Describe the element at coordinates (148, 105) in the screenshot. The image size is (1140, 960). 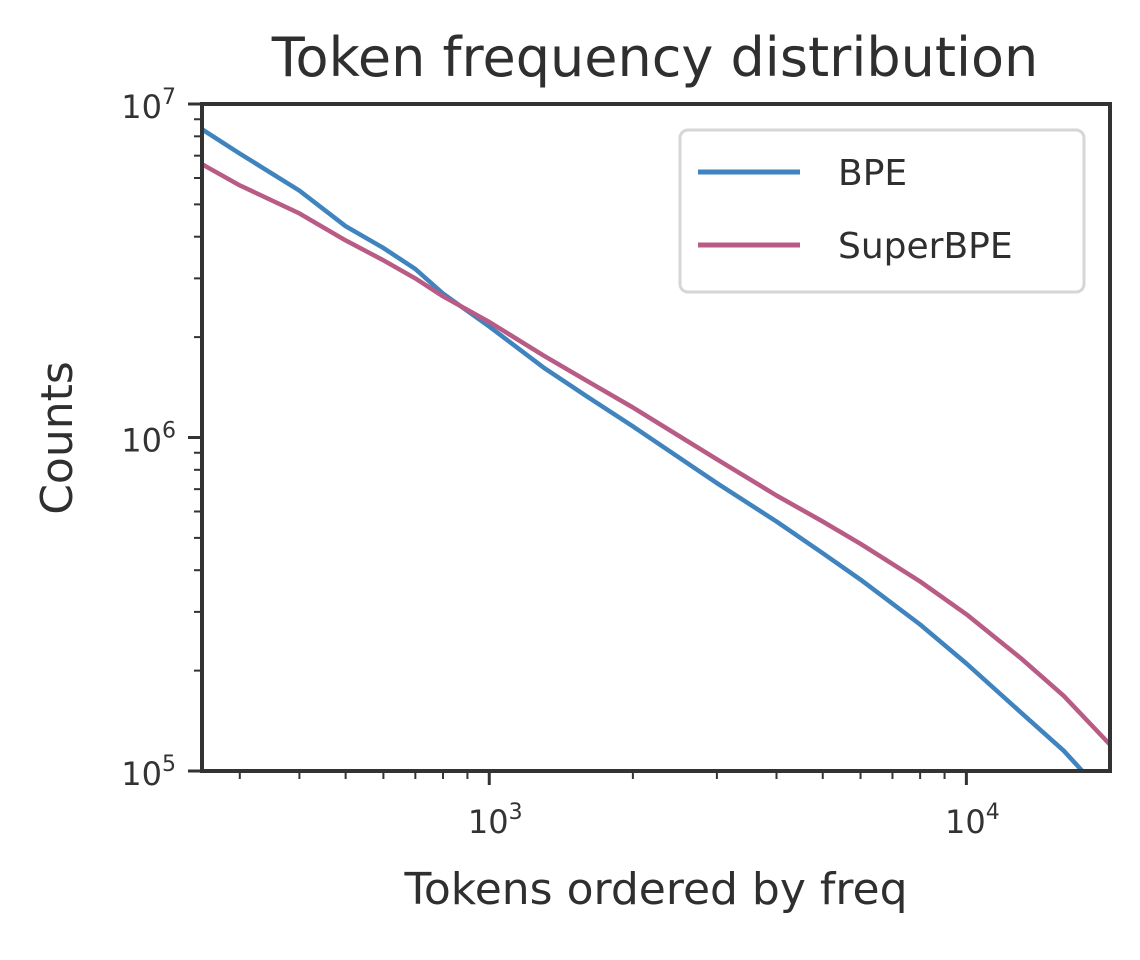
I see `y-tick-label: 107` at that location.